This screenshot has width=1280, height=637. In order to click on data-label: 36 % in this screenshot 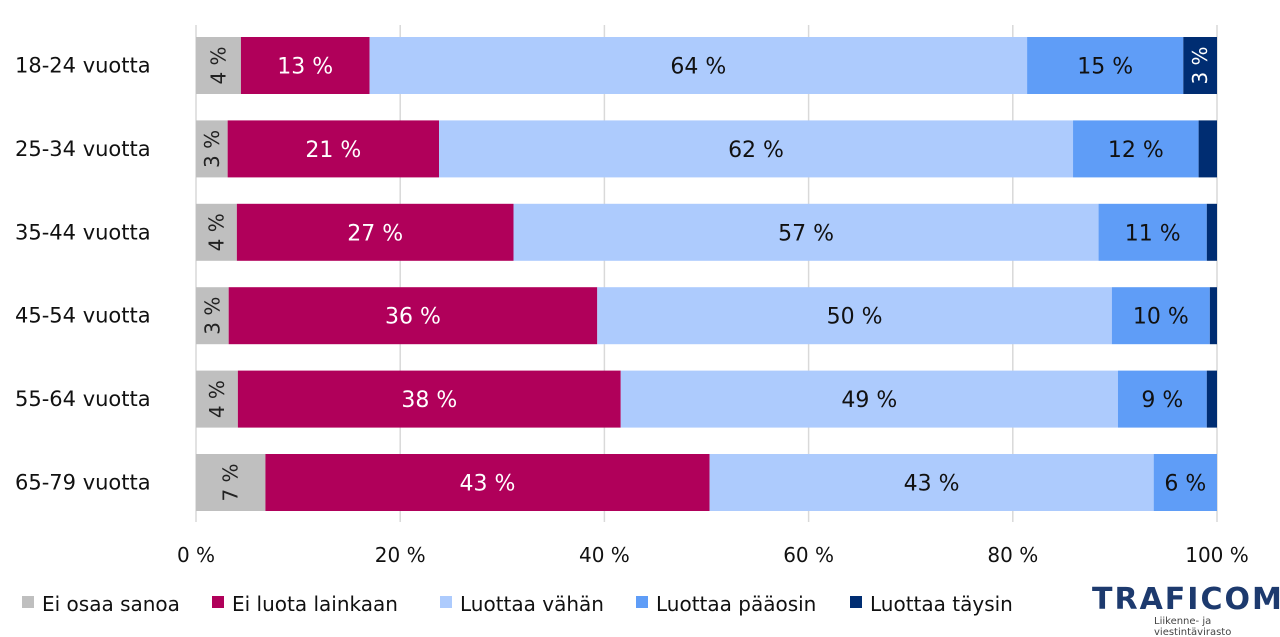, I will do `click(413, 317)`.